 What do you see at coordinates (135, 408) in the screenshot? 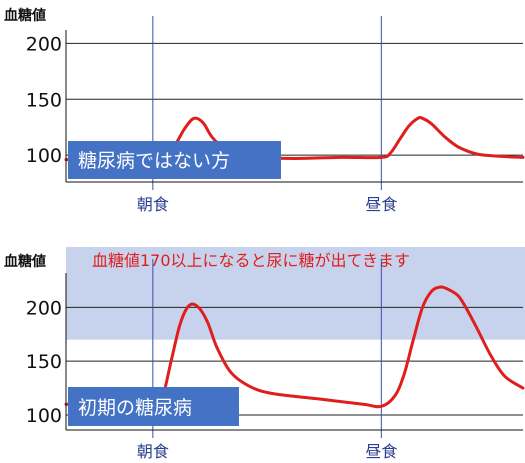
I see `legend-banner-label: 初期の糖尿病` at bounding box center [135, 408].